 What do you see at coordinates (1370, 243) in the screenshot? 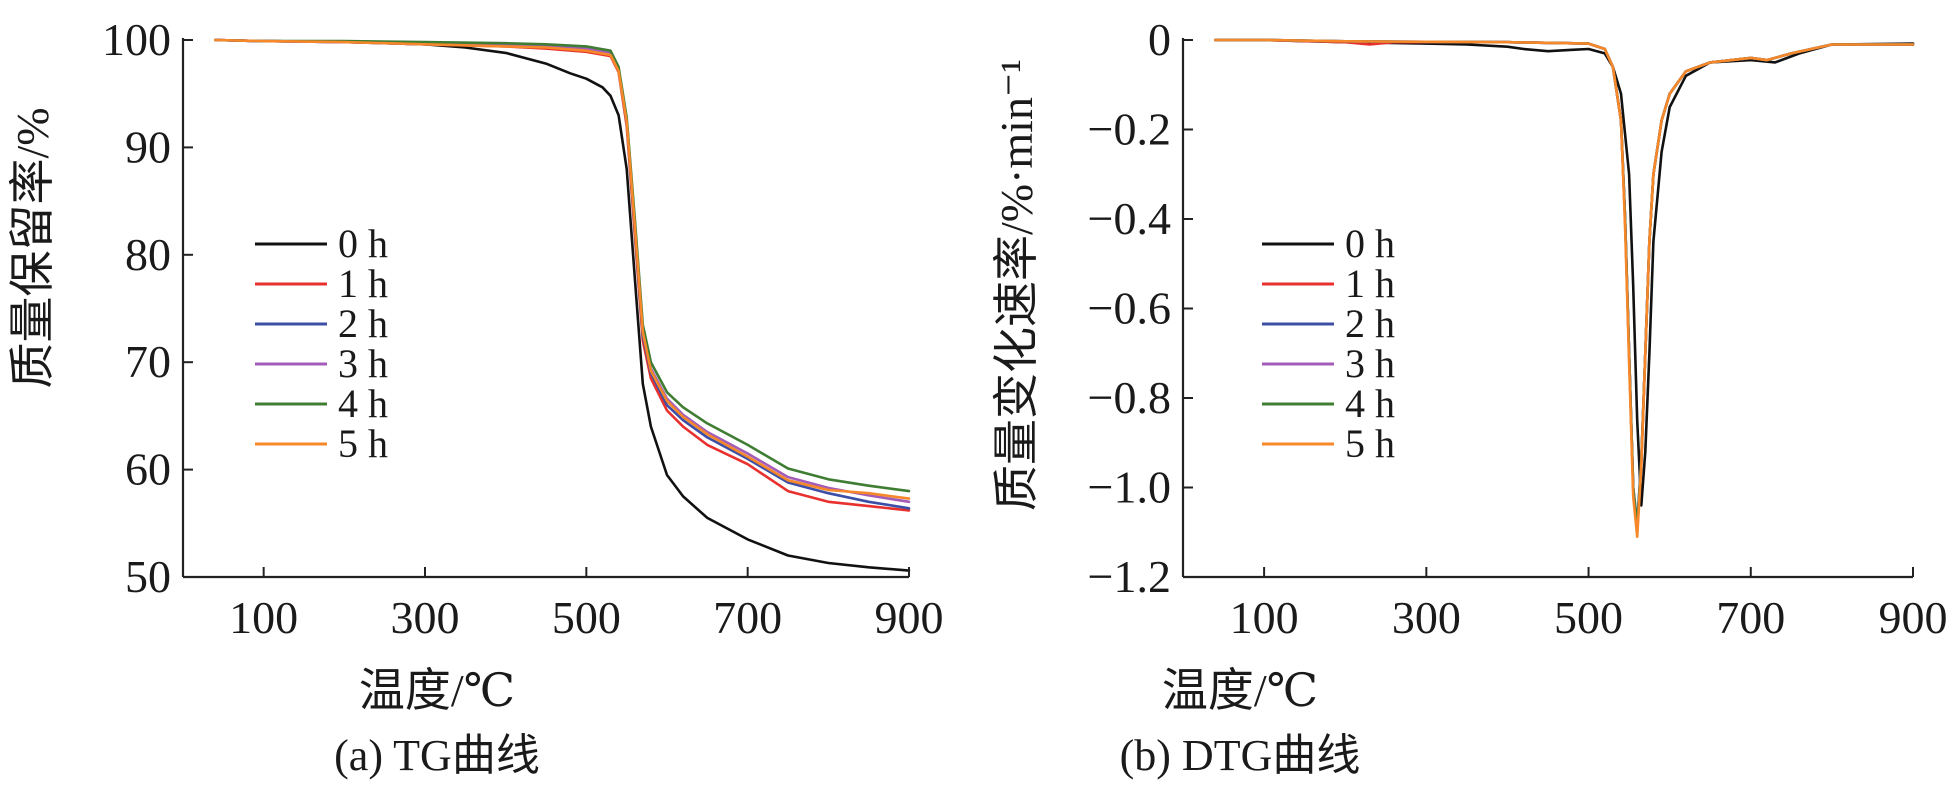
I see `dtg-legend-label: 0 h` at bounding box center [1370, 243].